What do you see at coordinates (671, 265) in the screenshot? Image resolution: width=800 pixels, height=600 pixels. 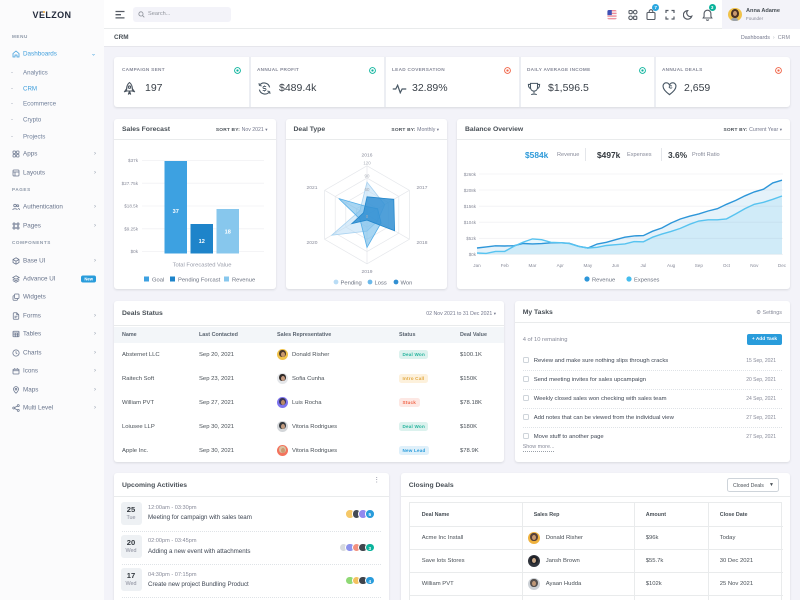 I see `svg-text: Aug` at bounding box center [671, 265].